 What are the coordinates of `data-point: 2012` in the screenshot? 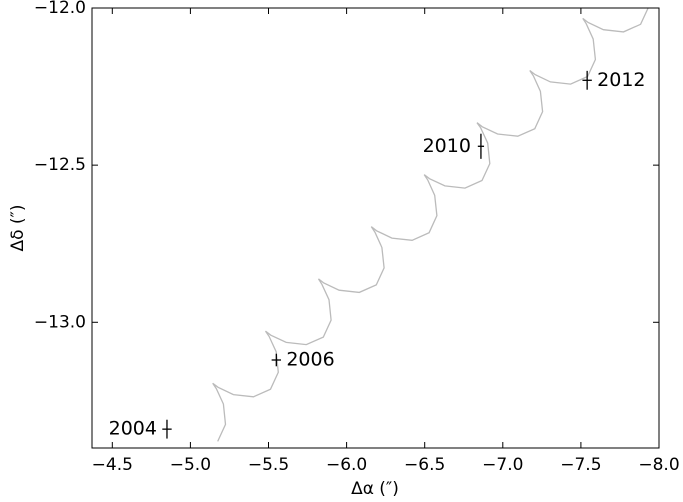 It's located at (614, 80).